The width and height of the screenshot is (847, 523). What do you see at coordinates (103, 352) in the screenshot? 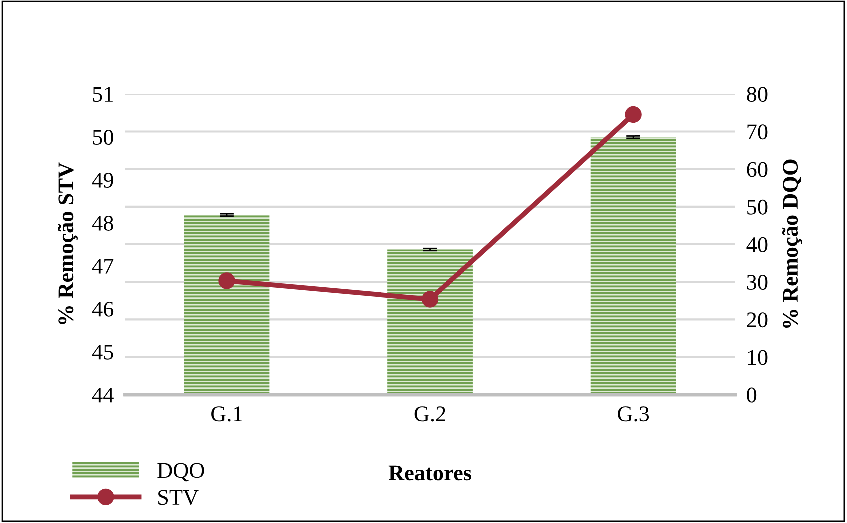
I see `y-tick-label: 45` at bounding box center [103, 352].